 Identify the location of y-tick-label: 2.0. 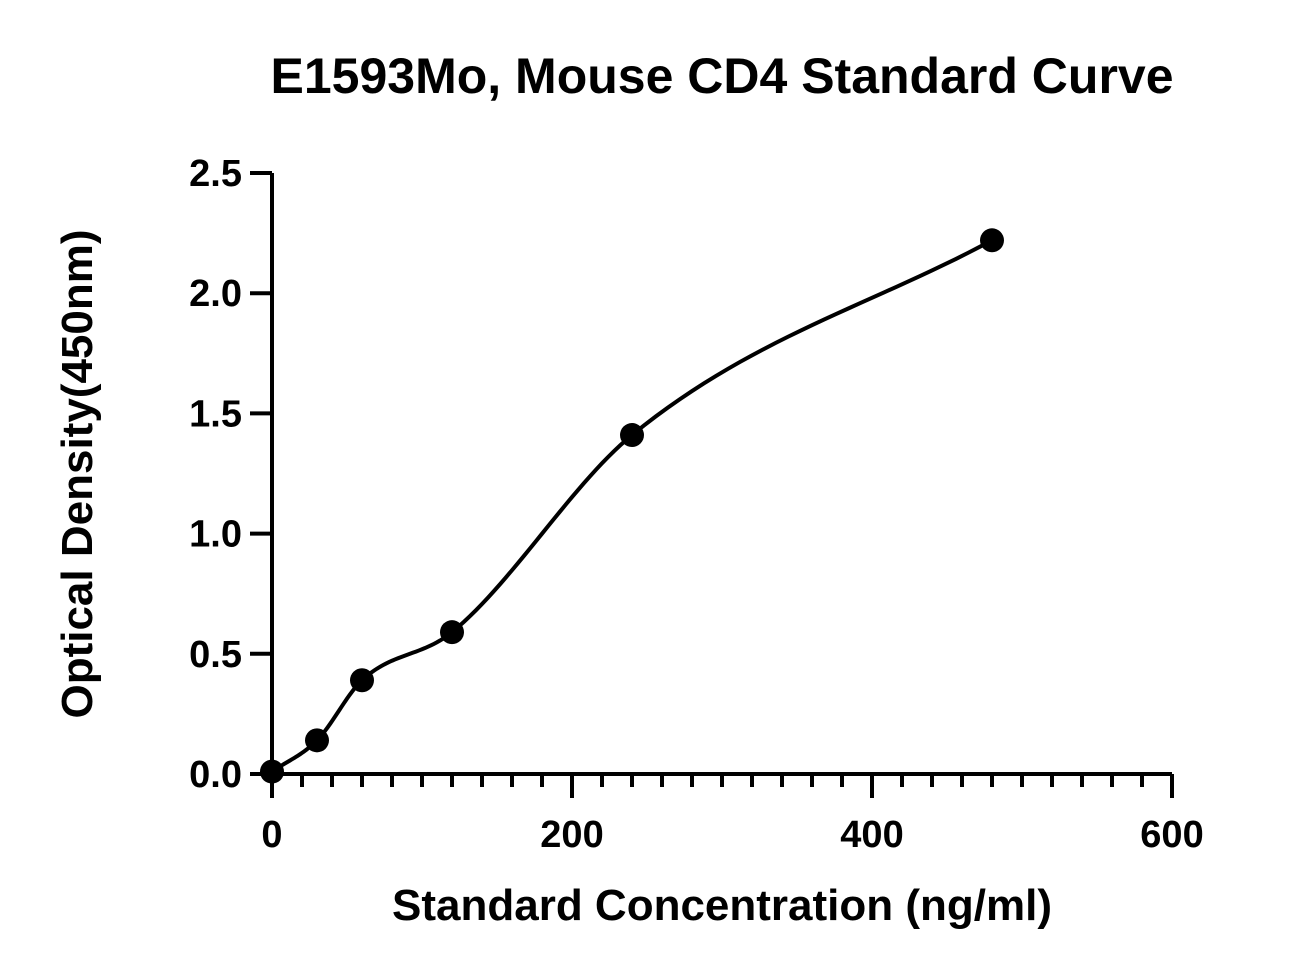
(215, 294).